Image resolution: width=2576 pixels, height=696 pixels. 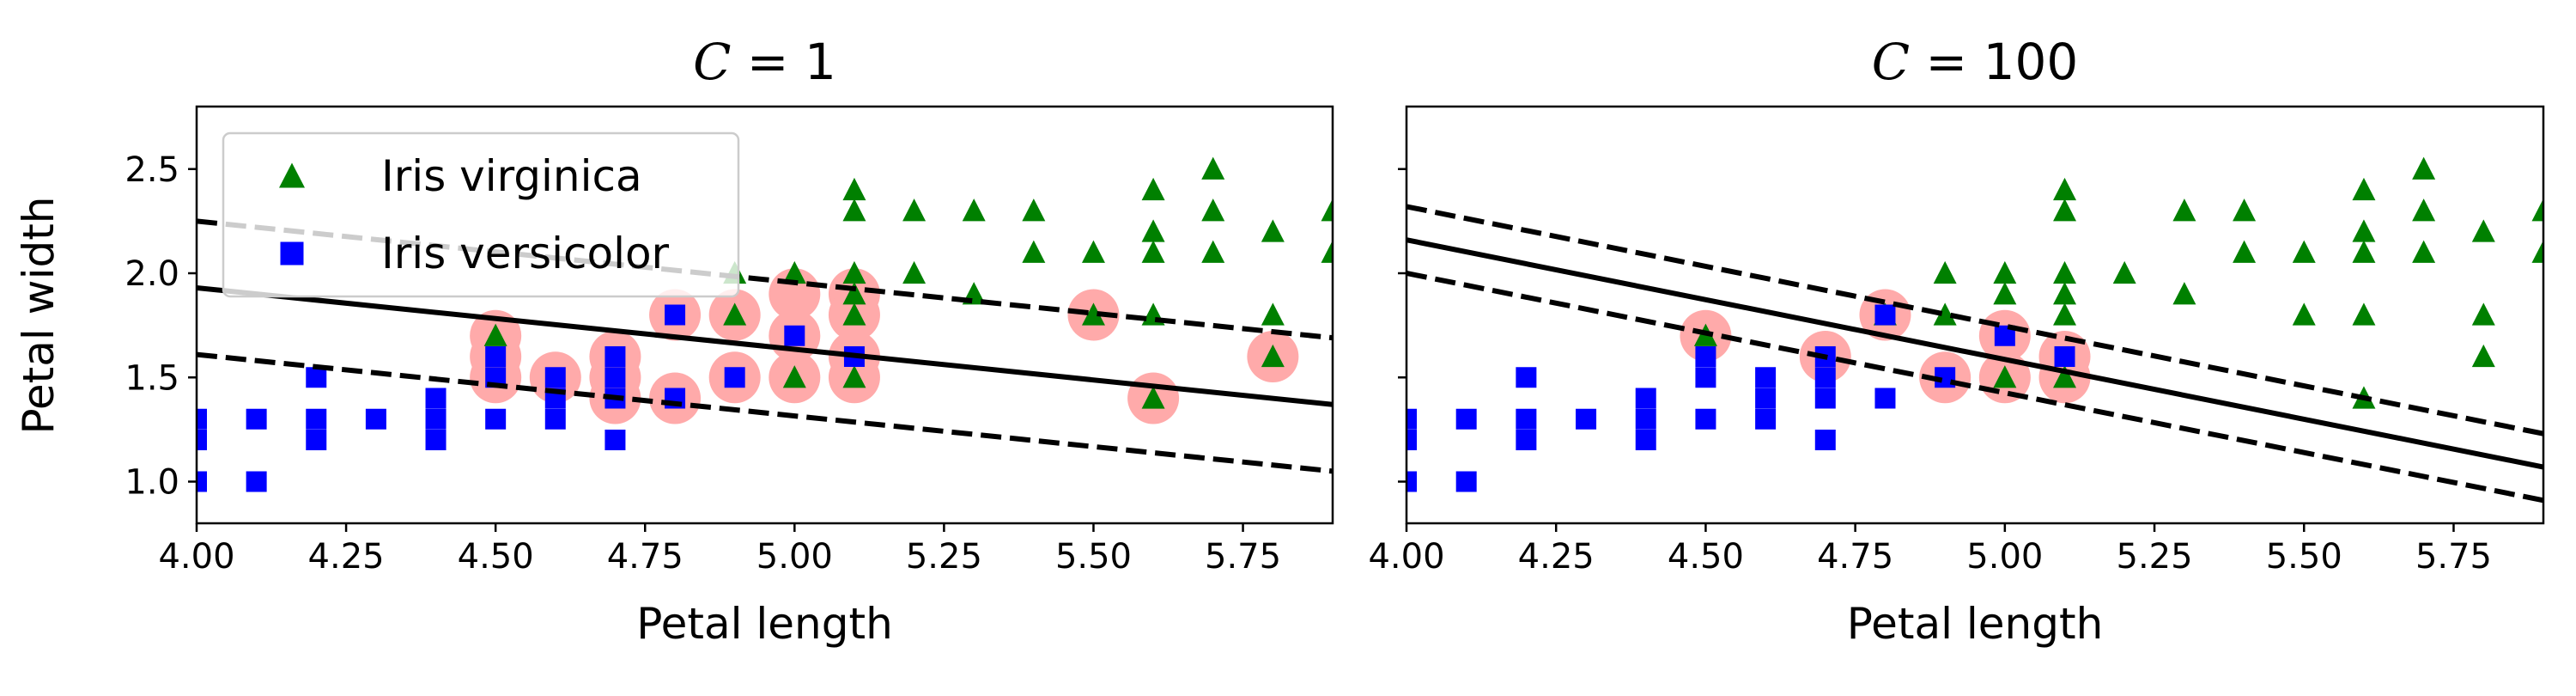 I want to click on legend: Iris virginica Iris versicolor, so click(x=481, y=214).